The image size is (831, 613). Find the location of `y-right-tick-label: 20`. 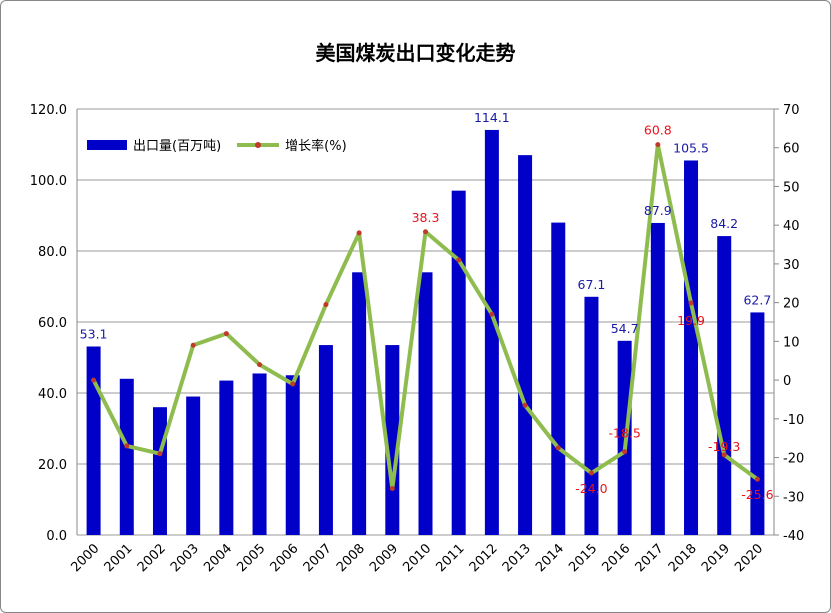

y-right-tick-label: 20 is located at coordinates (791, 304).